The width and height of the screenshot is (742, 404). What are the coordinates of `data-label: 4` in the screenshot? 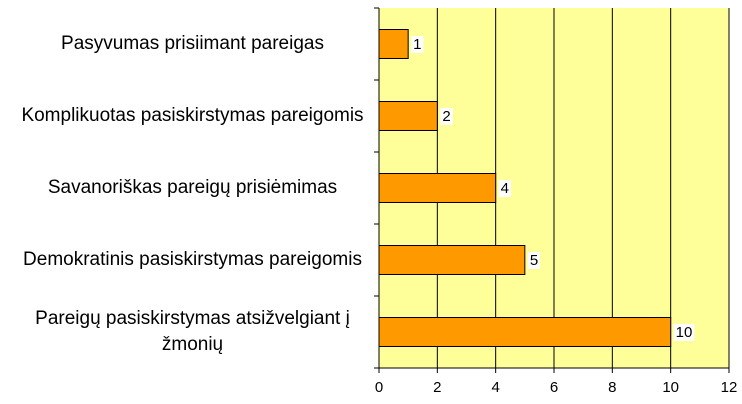 It's located at (505, 188).